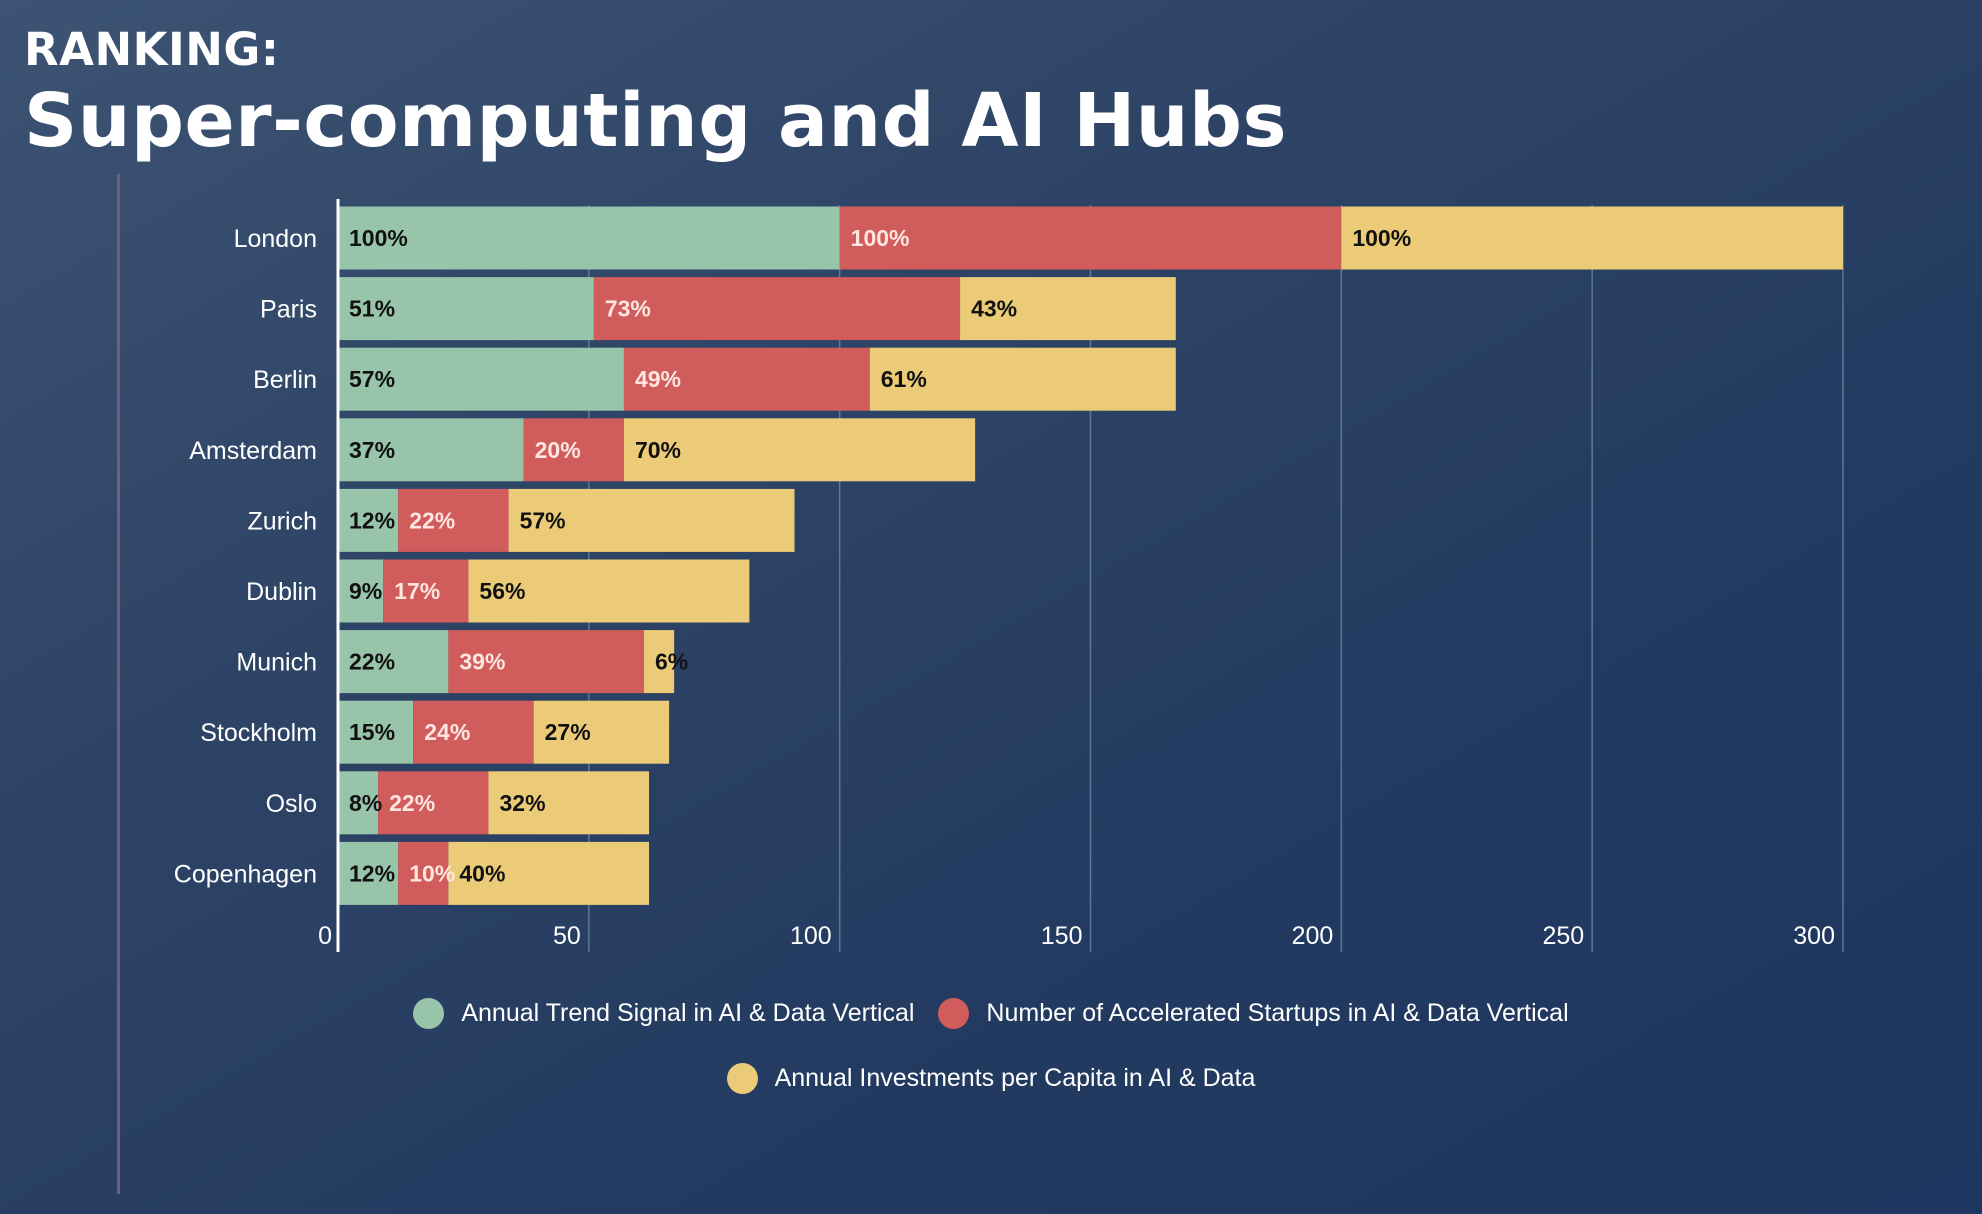 The height and width of the screenshot is (1214, 1982). What do you see at coordinates (742, 1078) in the screenshot?
I see `legend-swatch-investments` at bounding box center [742, 1078].